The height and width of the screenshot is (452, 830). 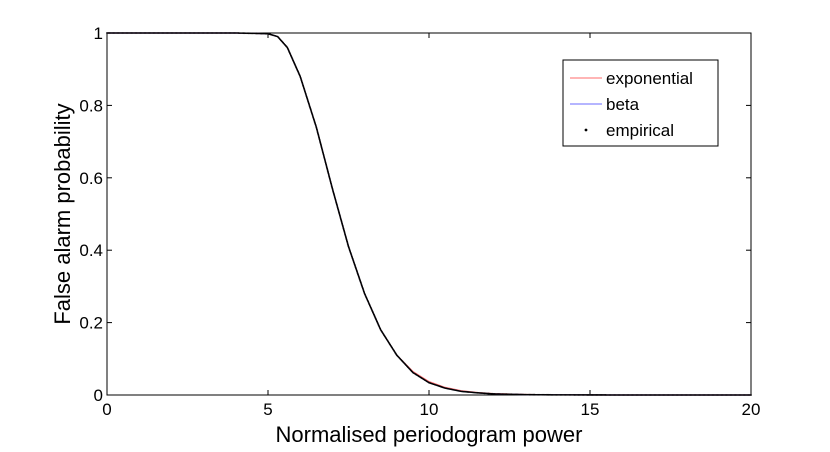 I want to click on x-tick-label: 15, so click(x=590, y=409).